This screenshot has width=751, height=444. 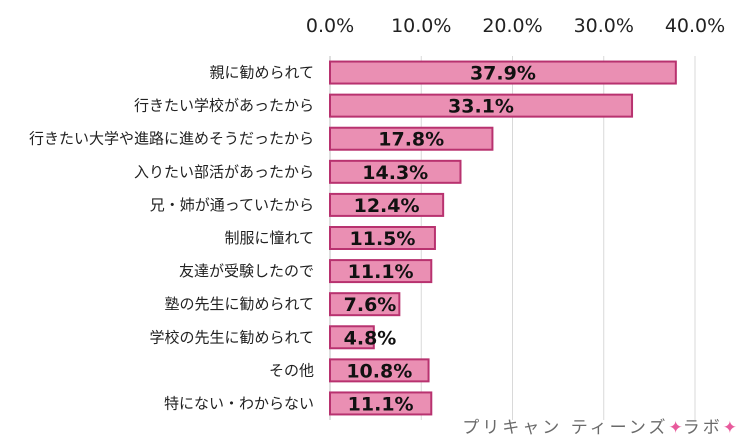 What do you see at coordinates (269, 238) in the screenshot?
I see `category-label: 制服に憧れて` at bounding box center [269, 238].